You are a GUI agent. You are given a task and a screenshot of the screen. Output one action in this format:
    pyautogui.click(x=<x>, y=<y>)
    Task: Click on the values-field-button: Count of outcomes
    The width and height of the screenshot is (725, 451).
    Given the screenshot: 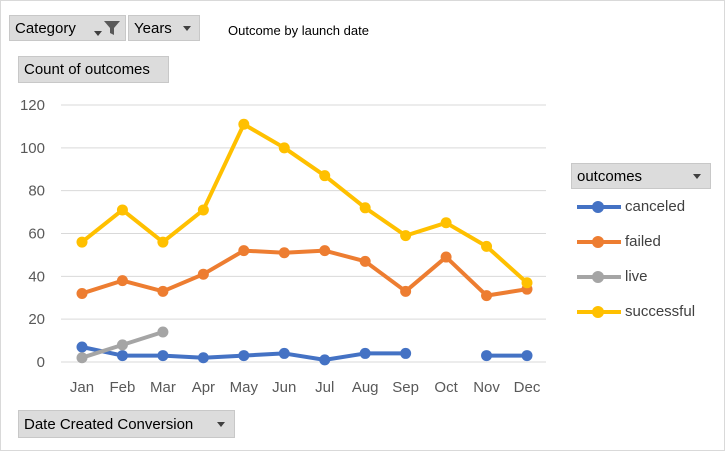 What is the action you would take?
    pyautogui.click(x=93, y=69)
    